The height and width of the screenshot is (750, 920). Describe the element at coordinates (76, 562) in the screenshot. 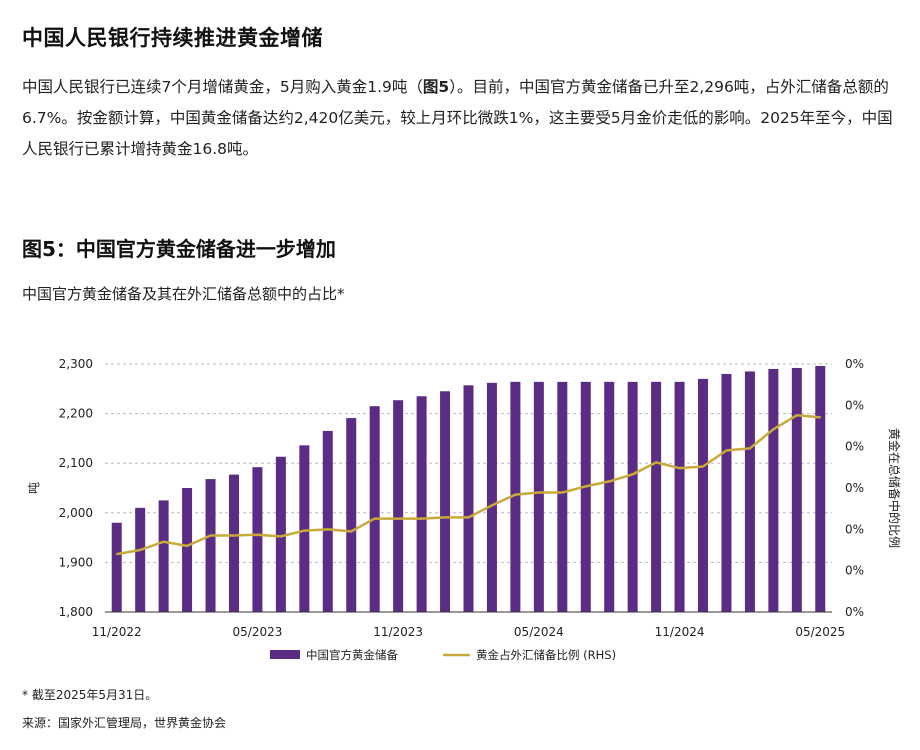

I see `y-tick-label: 1,900` at that location.